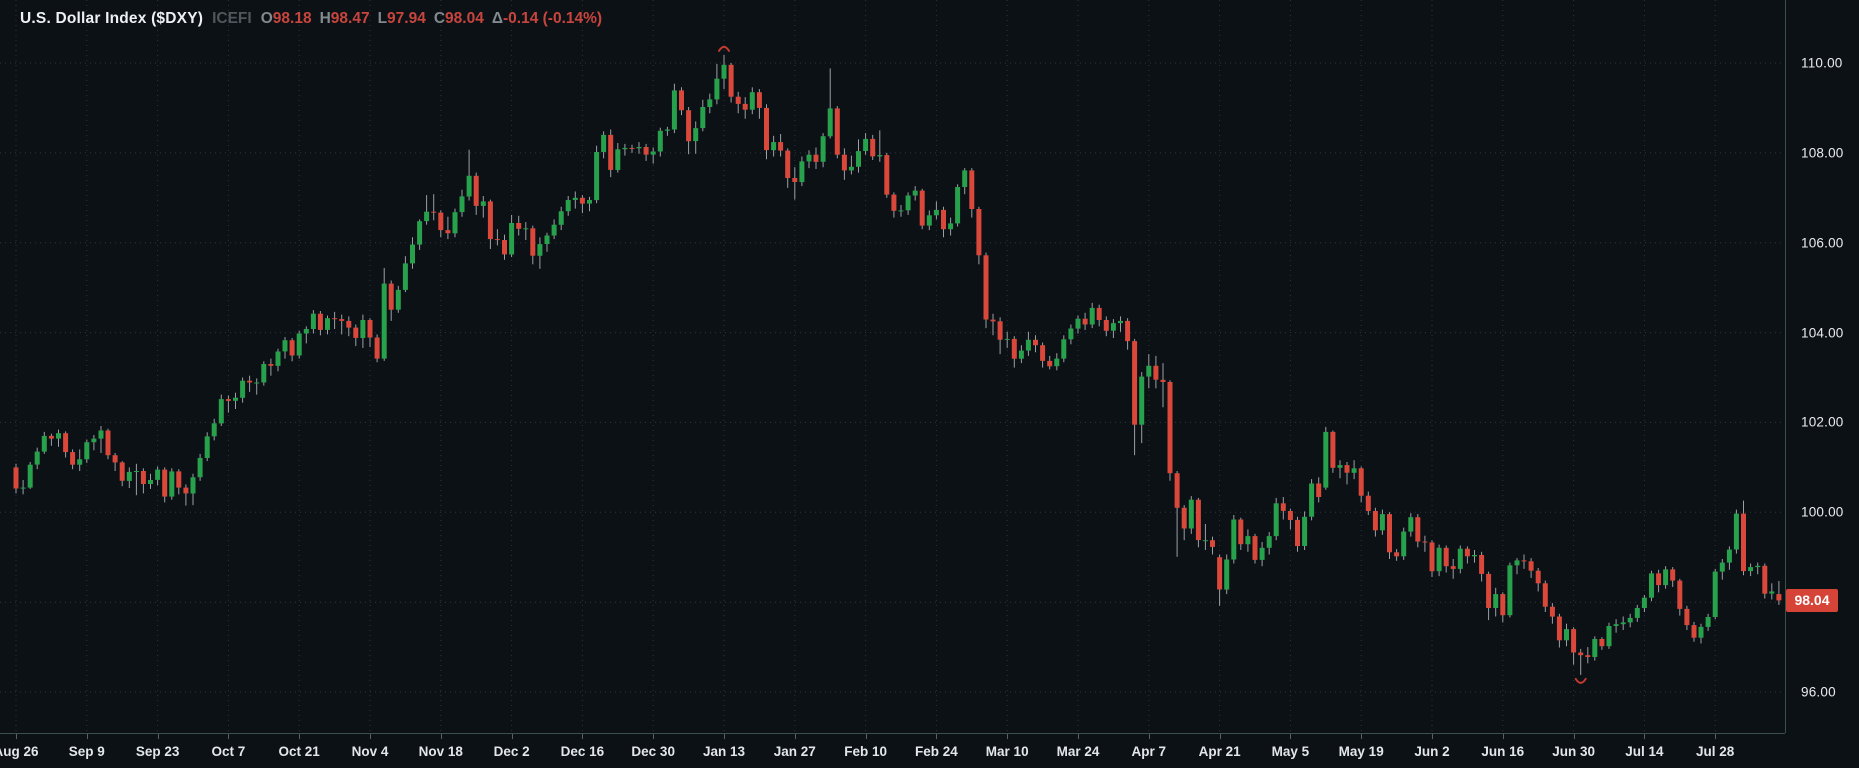 Image resolution: width=1859 pixels, height=768 pixels. Describe the element at coordinates (266, 18) in the screenshot. I see `quote-field-label: O` at that location.